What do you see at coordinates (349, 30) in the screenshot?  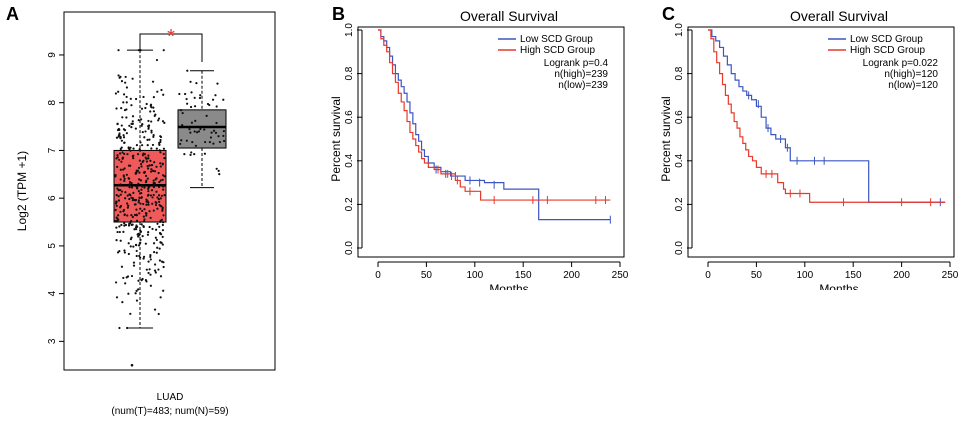 I see `y-tick-label: 1.0` at bounding box center [349, 30].